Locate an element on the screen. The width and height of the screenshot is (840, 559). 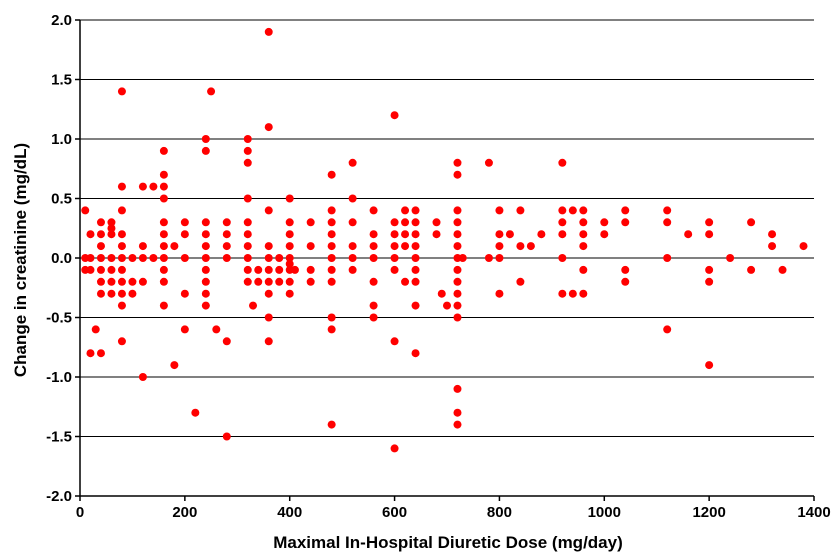
x-tick-label-1: 200 is located at coordinates (184, 512).